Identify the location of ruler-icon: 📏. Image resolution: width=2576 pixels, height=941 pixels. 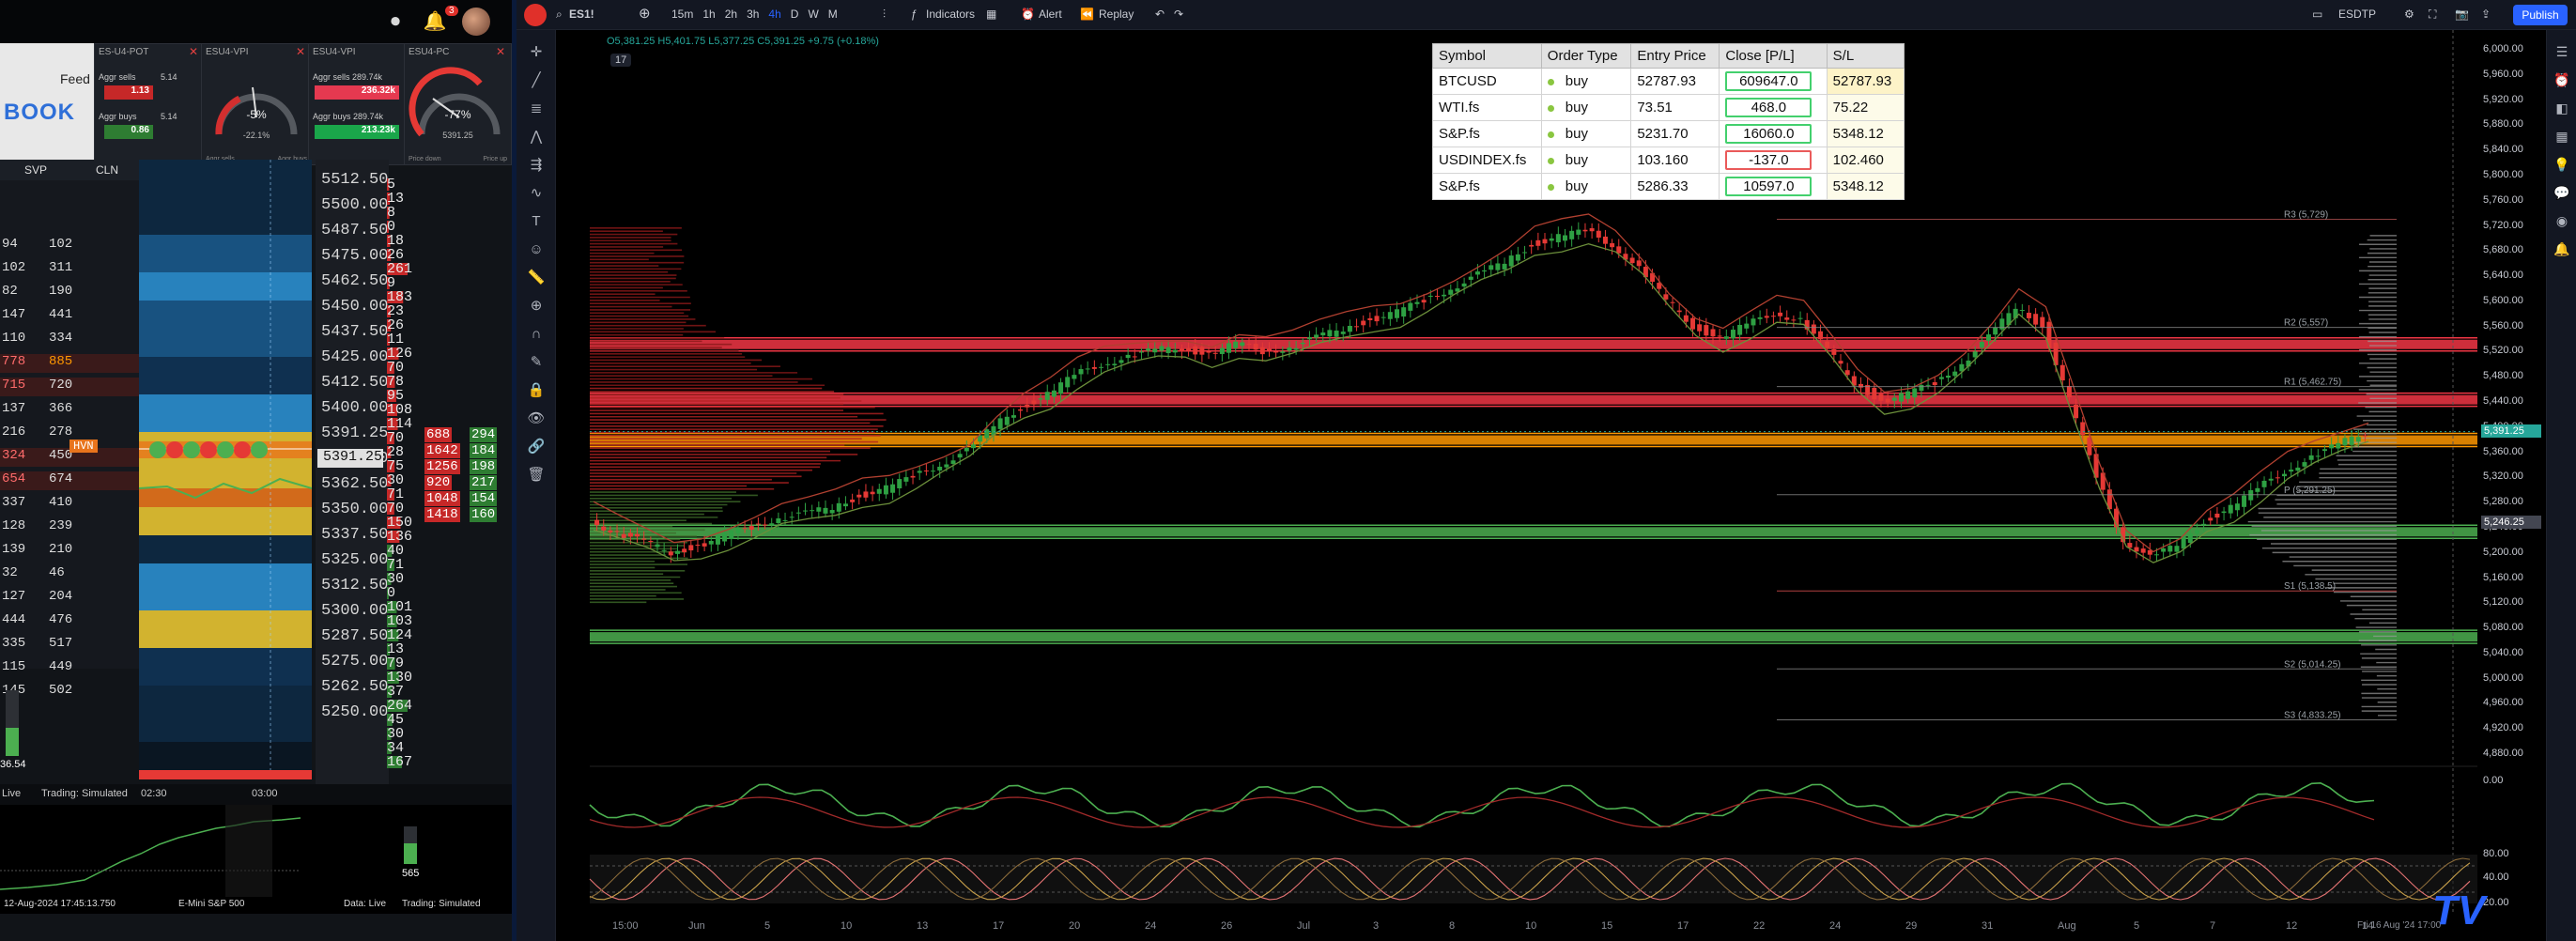
(536, 277).